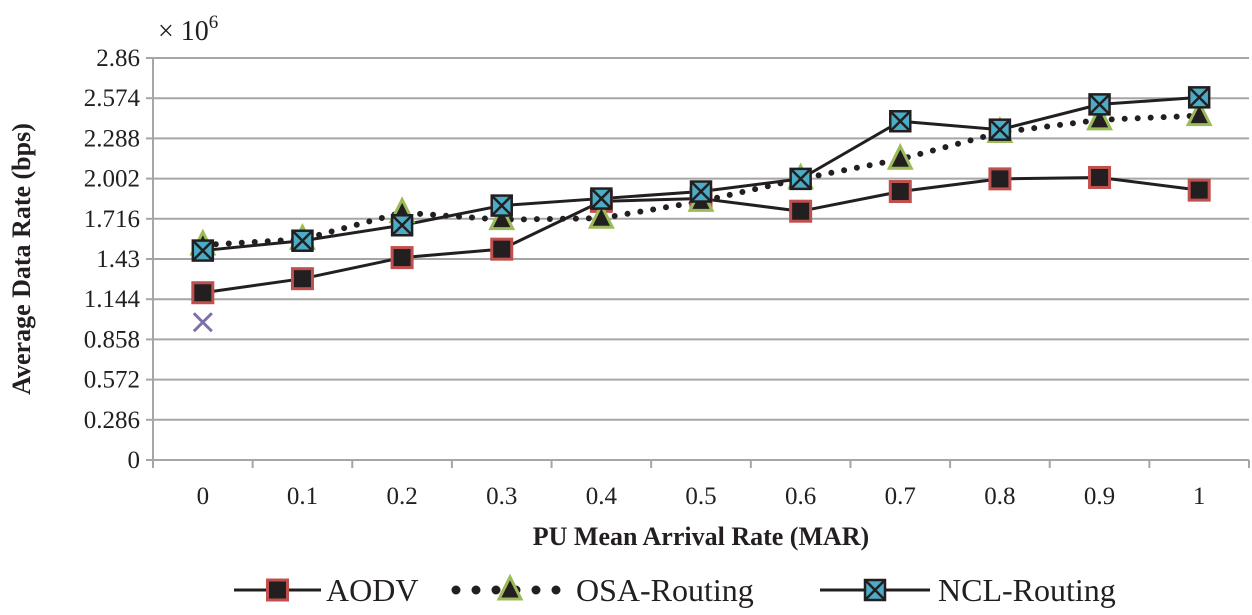  What do you see at coordinates (134, 460) in the screenshot?
I see `y-tick-label: 0` at bounding box center [134, 460].